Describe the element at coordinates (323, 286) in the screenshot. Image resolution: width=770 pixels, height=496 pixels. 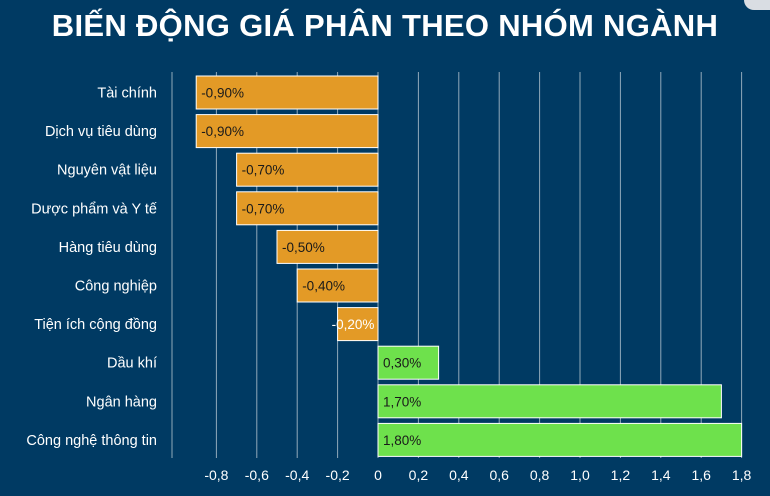
I see `bar-value-label: -0,40%` at that location.